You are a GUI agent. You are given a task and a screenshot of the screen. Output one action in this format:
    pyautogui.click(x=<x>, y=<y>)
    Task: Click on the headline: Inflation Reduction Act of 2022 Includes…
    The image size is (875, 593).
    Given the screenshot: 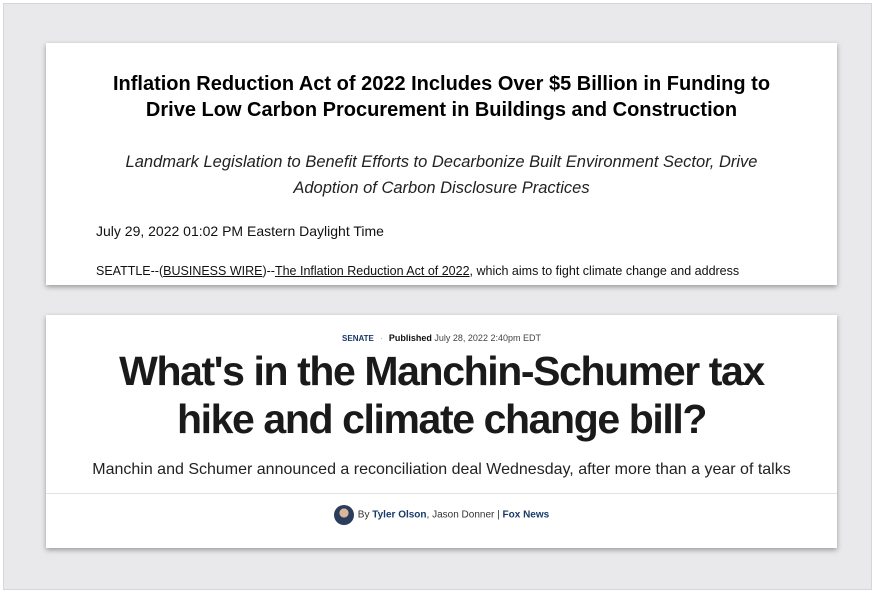 What is the action you would take?
    pyautogui.click(x=441, y=97)
    